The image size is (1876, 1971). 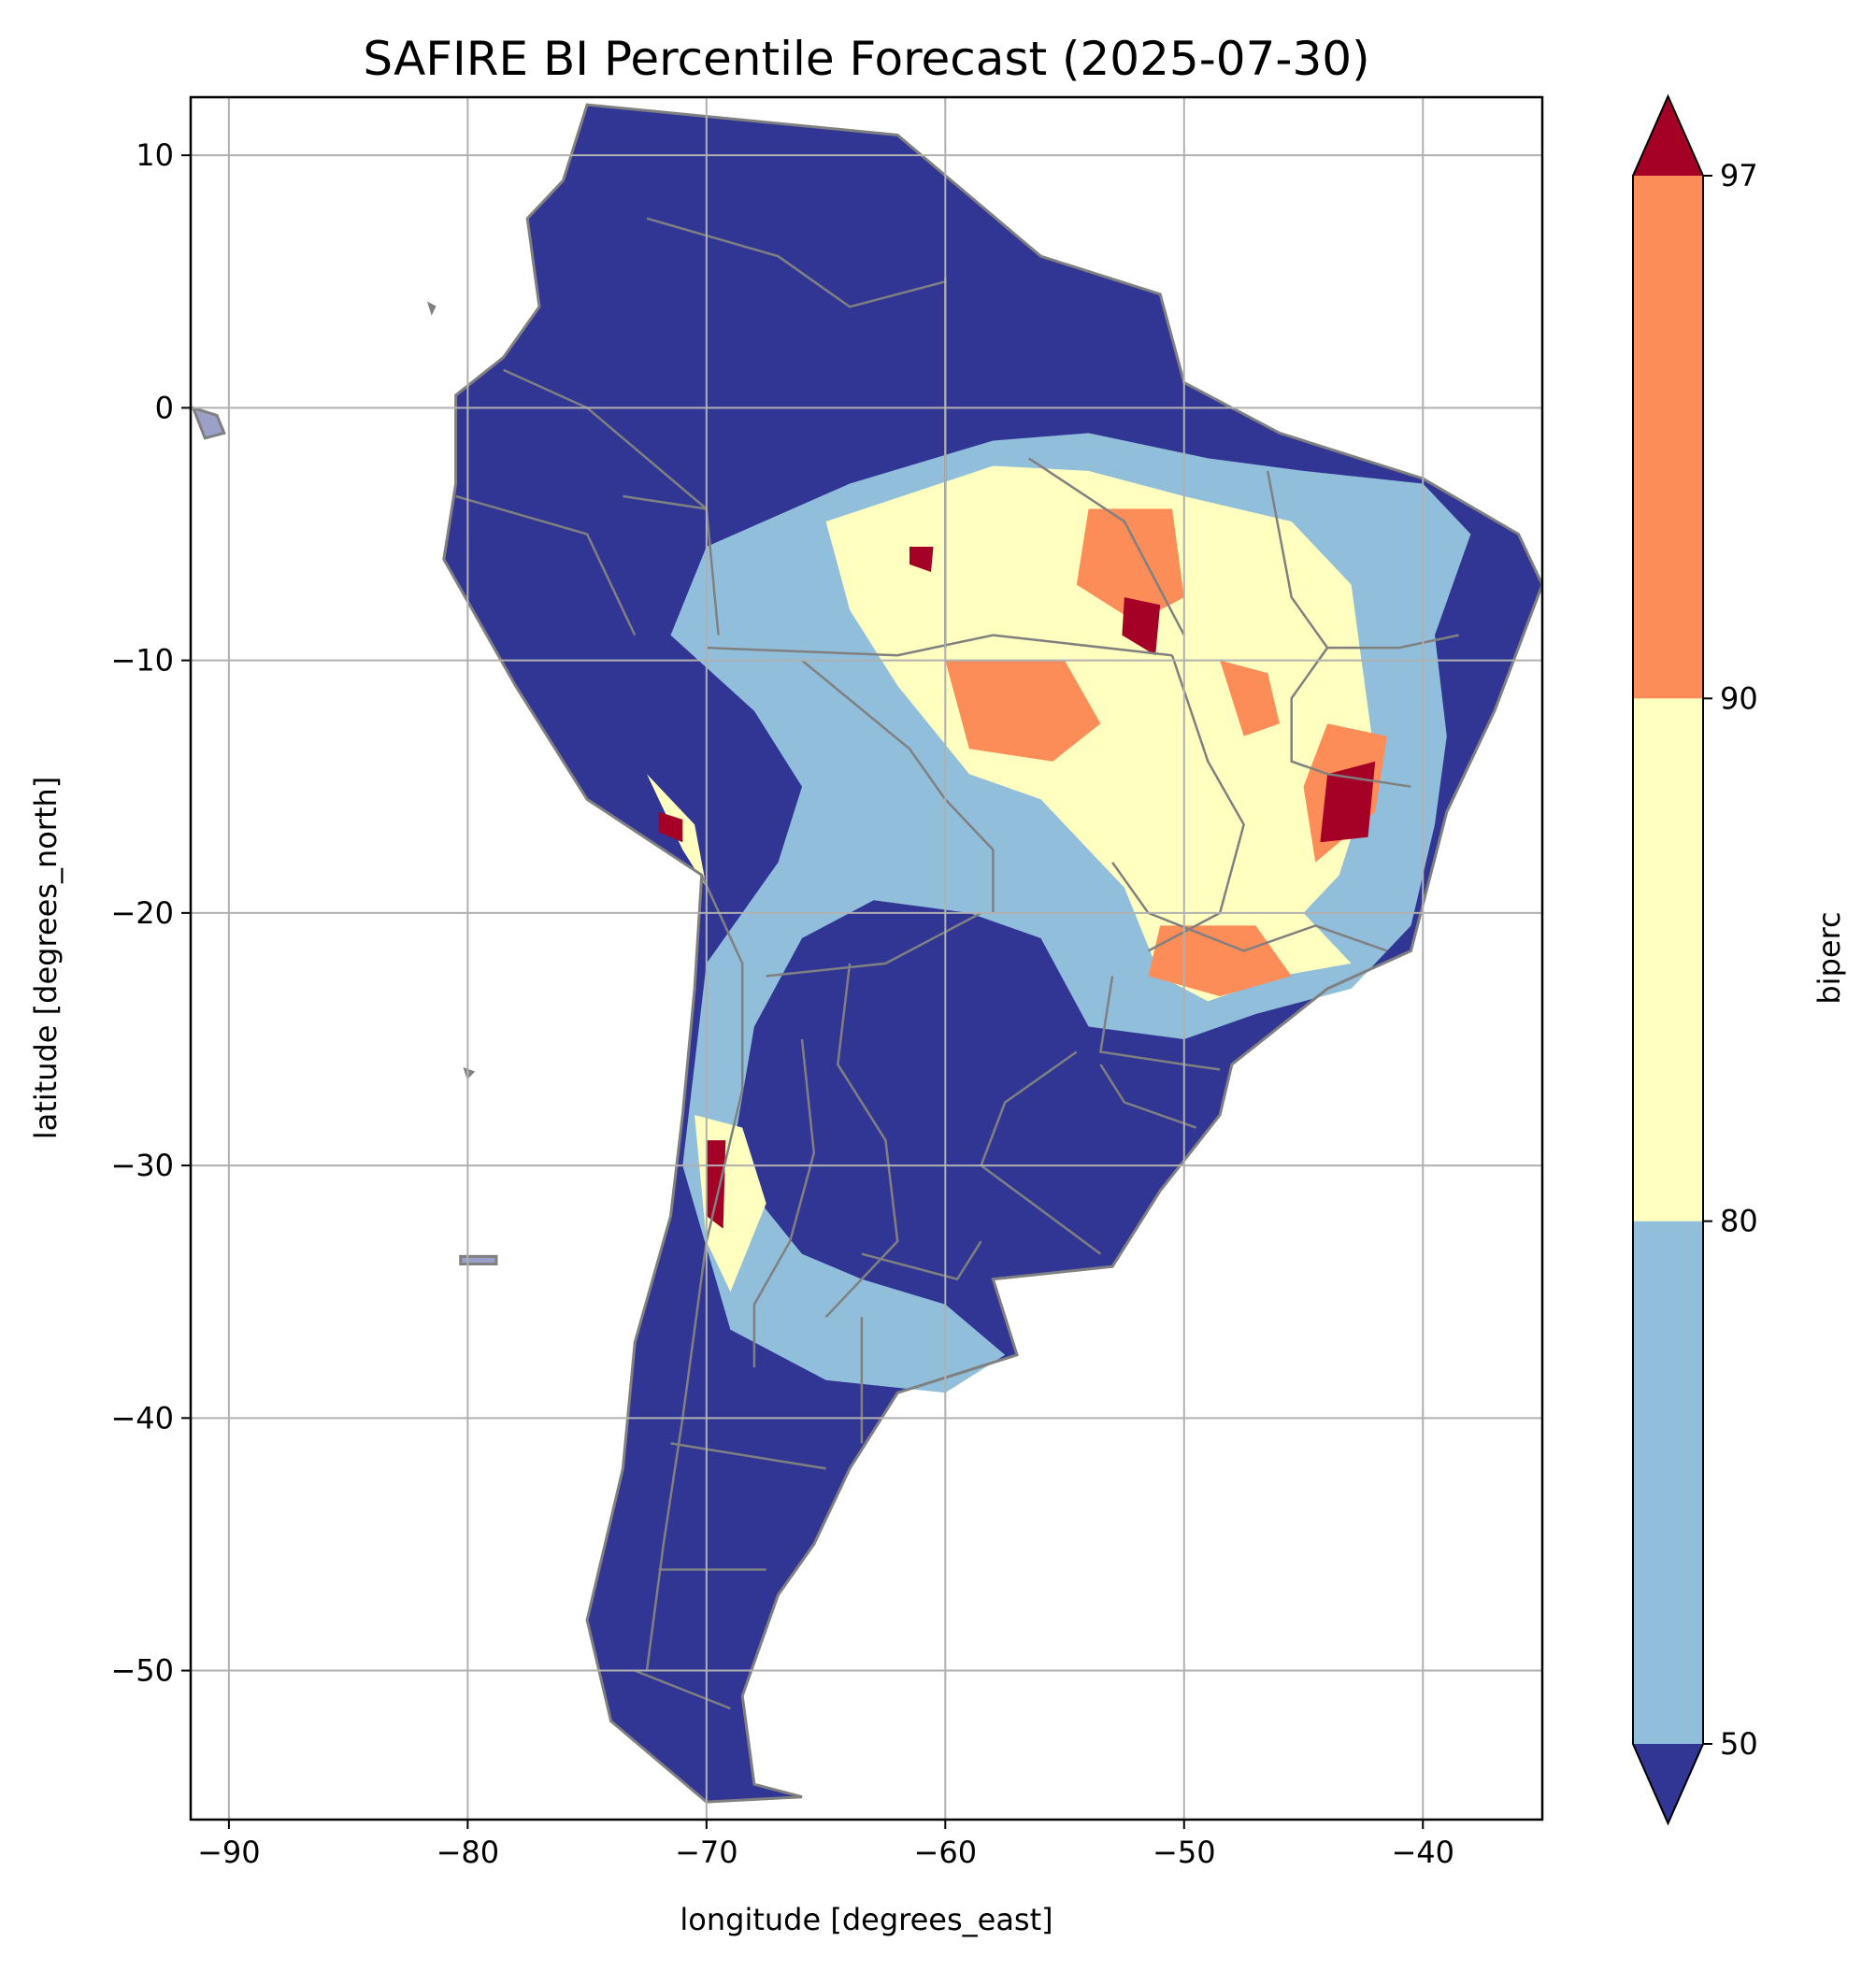 I want to click on colorbar-extend-min, so click(x=1668, y=1784).